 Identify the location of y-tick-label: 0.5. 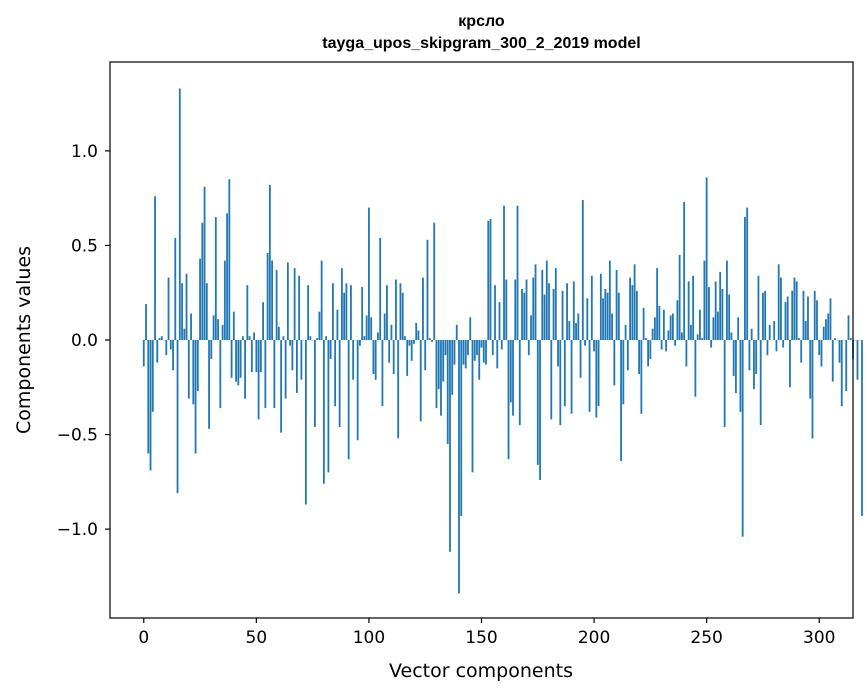
(84, 246).